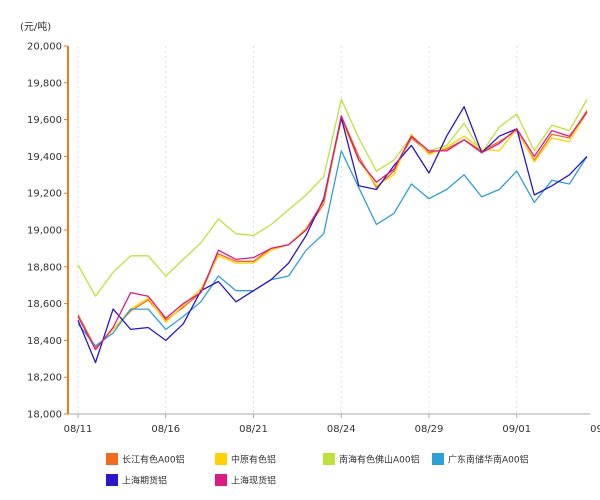 This screenshot has width=600, height=500. Describe the element at coordinates (44, 304) in the screenshot. I see `y-tick-label: 18,600` at that location.